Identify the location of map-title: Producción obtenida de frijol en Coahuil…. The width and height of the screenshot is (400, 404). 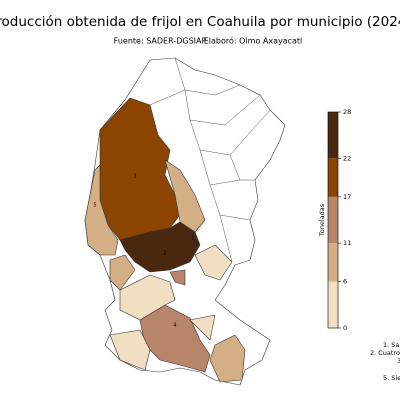
(200, 22).